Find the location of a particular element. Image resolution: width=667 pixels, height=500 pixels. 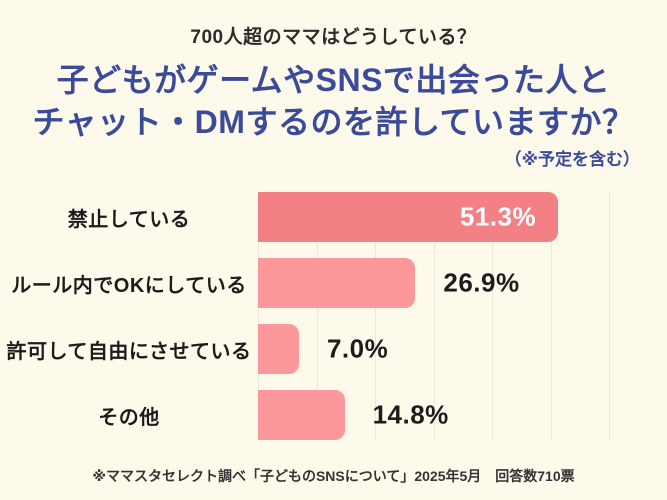

bar: 51.3% is located at coordinates (408, 217).